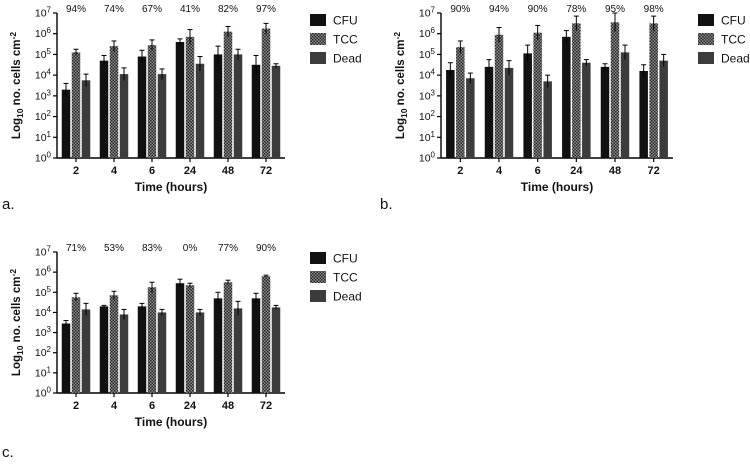 The width and height of the screenshot is (750, 465). What do you see at coordinates (8, 452) in the screenshot?
I see `panel-label-c: c.` at bounding box center [8, 452].